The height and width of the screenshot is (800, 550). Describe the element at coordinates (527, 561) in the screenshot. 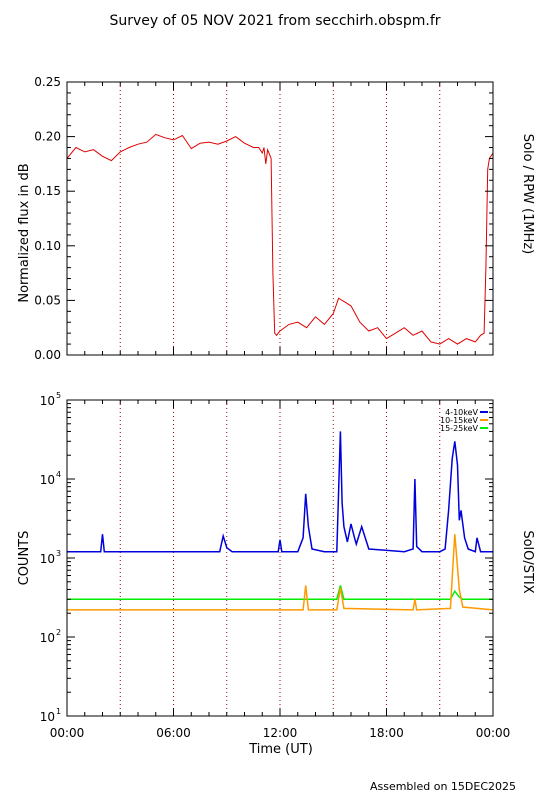

I see `stix-right-label: SolO/STIX` at that location.